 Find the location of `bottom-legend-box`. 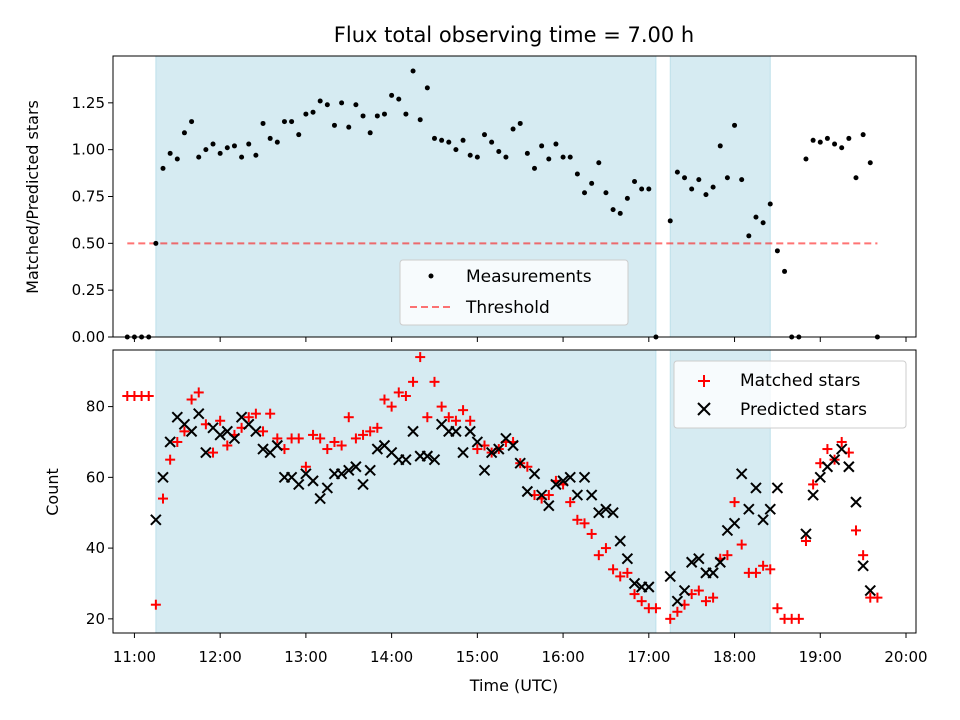

bottom-legend-box is located at coordinates (790, 394).